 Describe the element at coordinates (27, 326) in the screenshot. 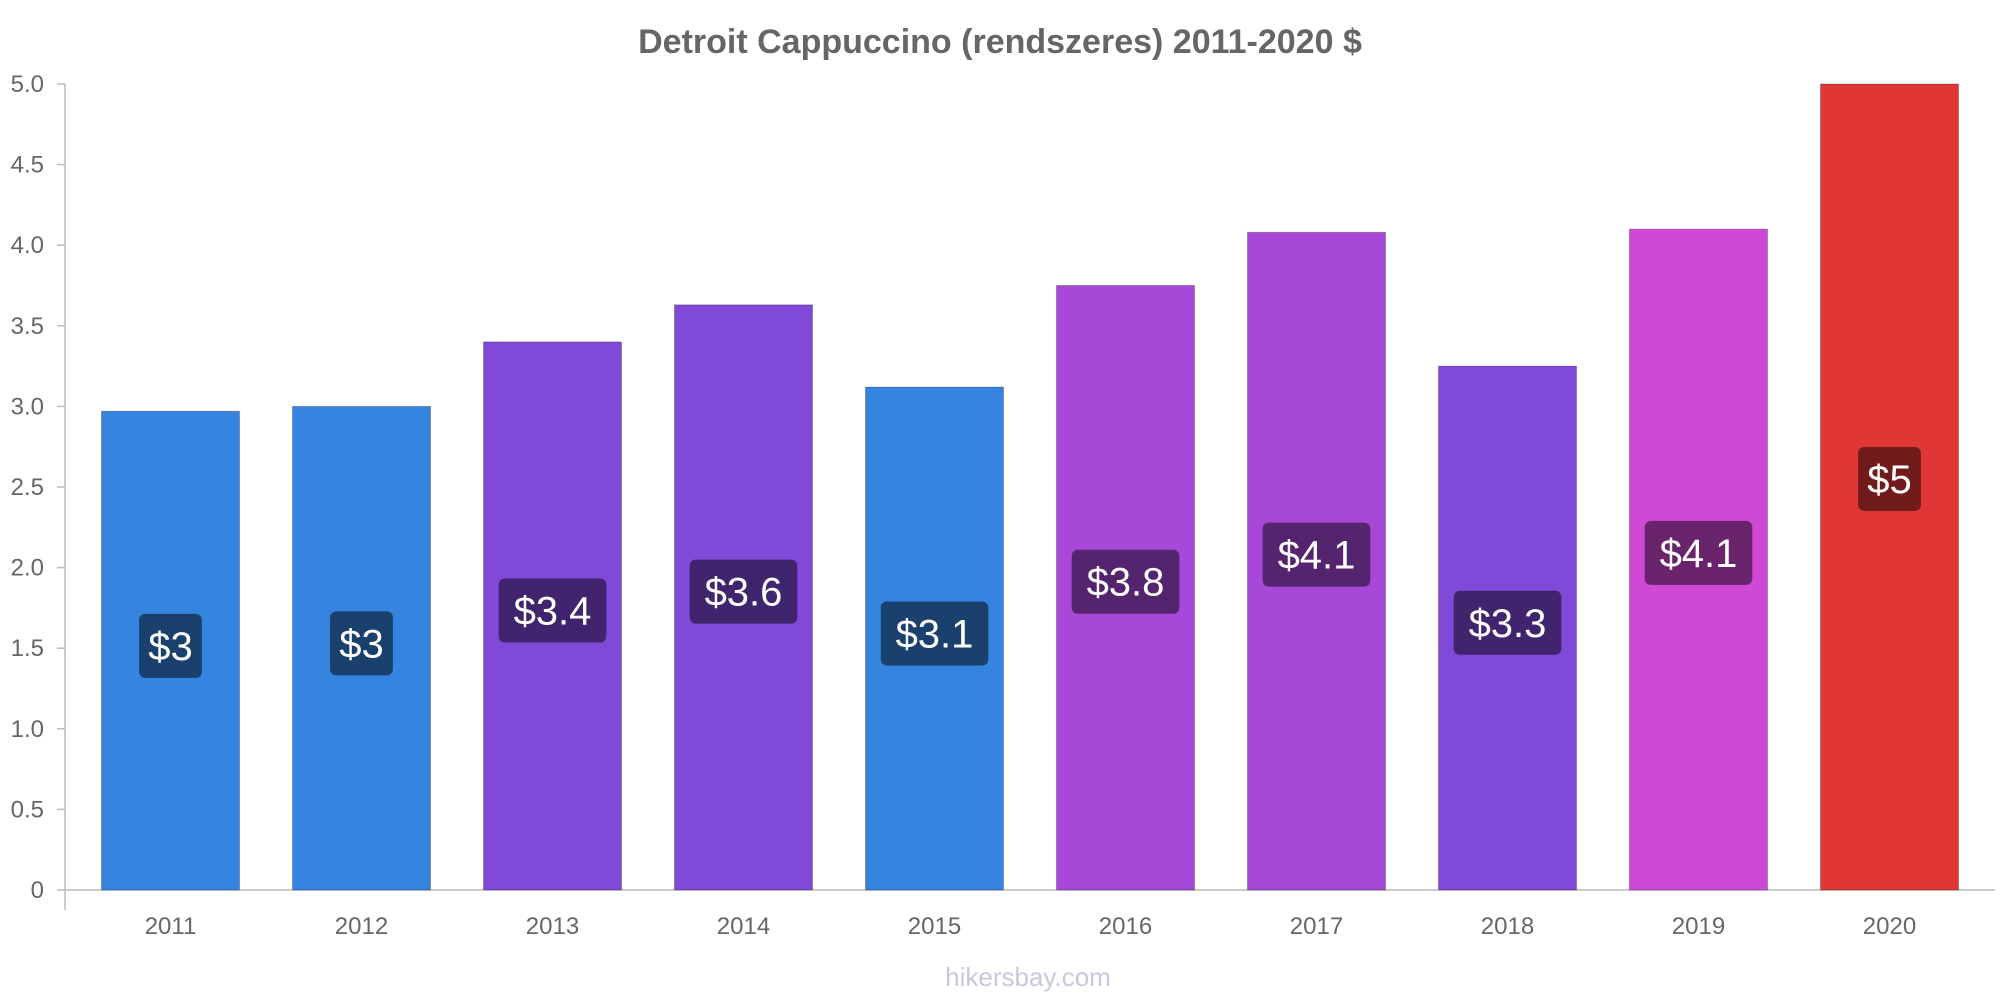

I see `y-tick-label: 3.5` at that location.